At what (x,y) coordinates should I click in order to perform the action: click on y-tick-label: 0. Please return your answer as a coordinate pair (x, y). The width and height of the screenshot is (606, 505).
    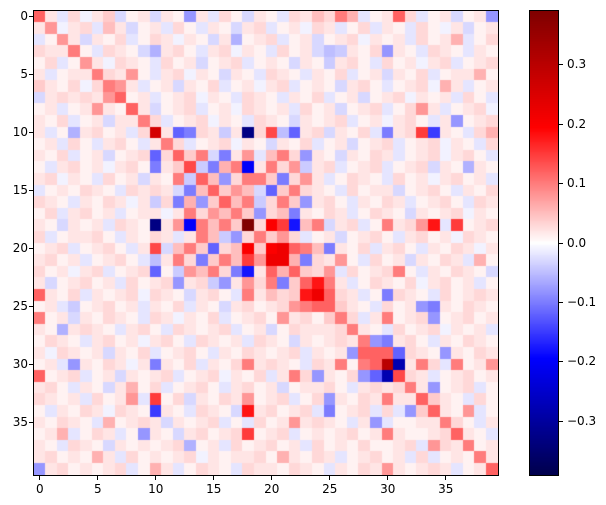
    Looking at the image, I should click on (24, 16).